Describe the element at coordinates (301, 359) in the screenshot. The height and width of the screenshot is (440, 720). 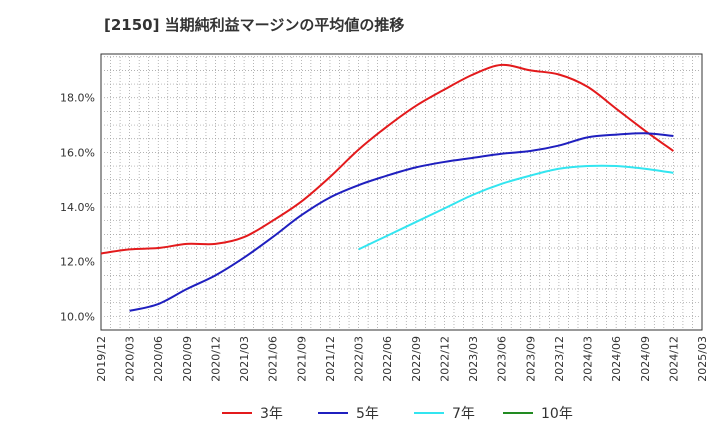
I see `x-tick-label: 2021/09` at that location.